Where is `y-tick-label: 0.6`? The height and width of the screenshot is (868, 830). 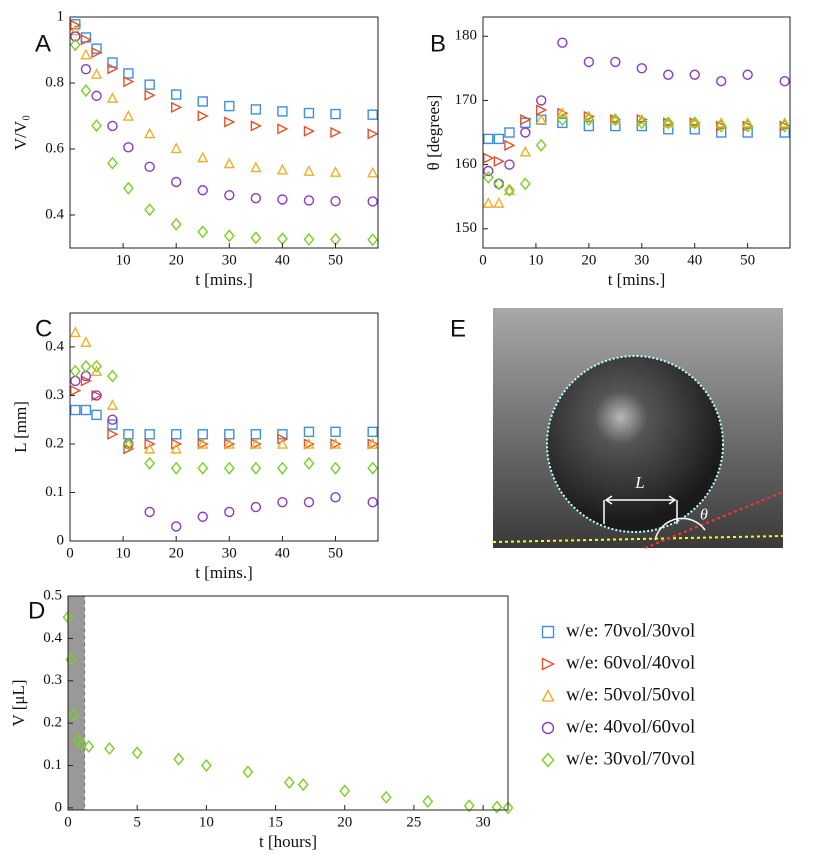
y-tick-label: 0.6 is located at coordinates (54, 148).